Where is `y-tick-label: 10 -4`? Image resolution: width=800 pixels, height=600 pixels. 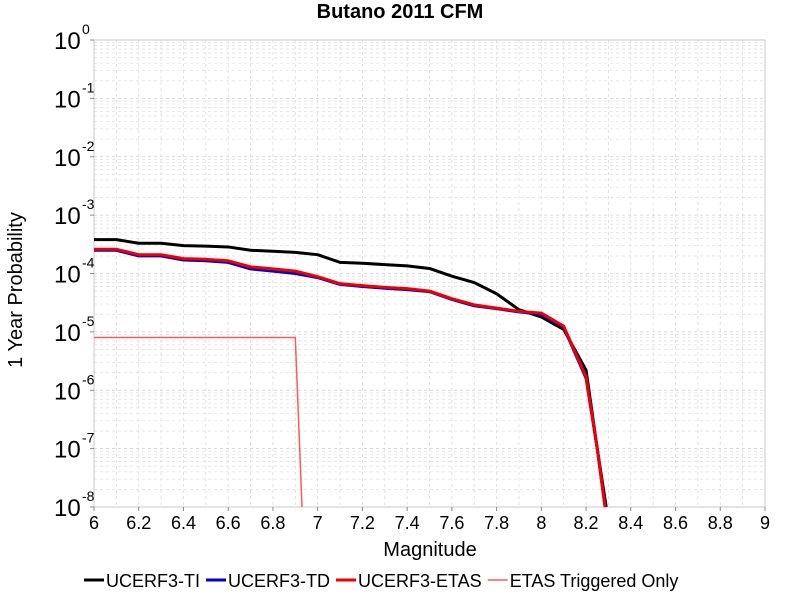
y-tick-label: 10 -4 is located at coordinates (74, 272).